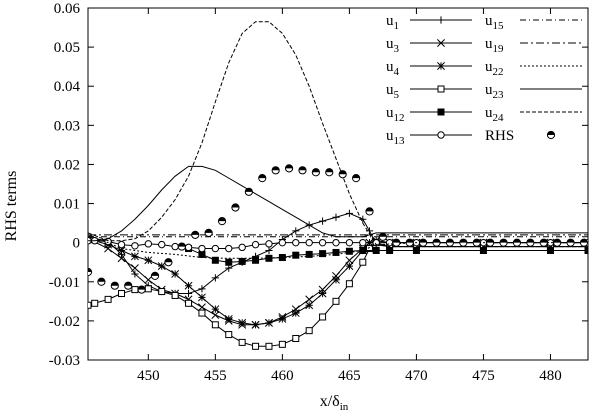 The image size is (595, 414). I want to click on y-tick-label: -0.03, so click(64, 361).